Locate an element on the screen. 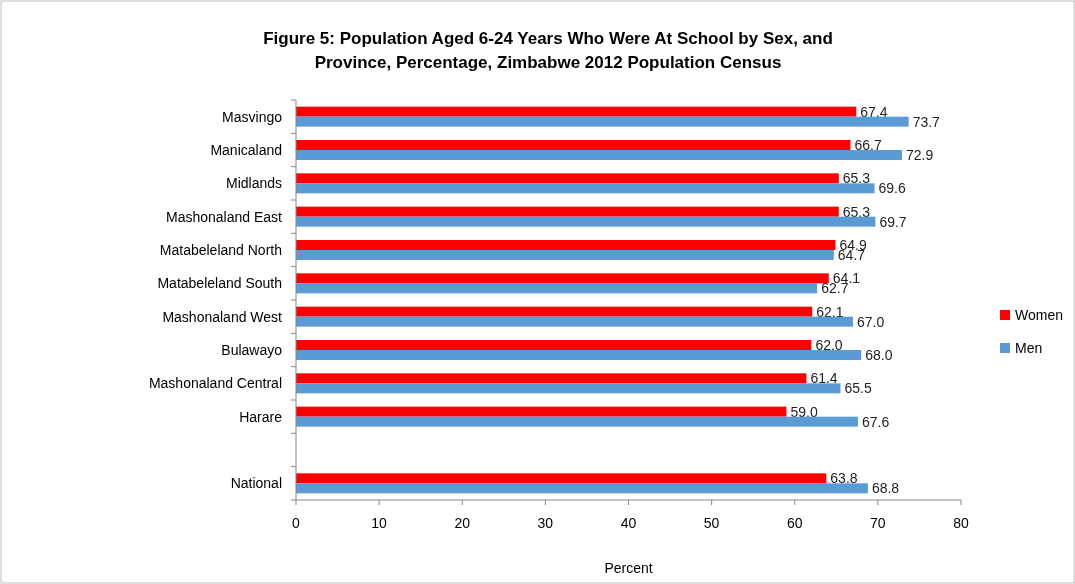 Image resolution: width=1075 pixels, height=584 pixels. y-tick-label: Matabeleland South is located at coordinates (219, 283).